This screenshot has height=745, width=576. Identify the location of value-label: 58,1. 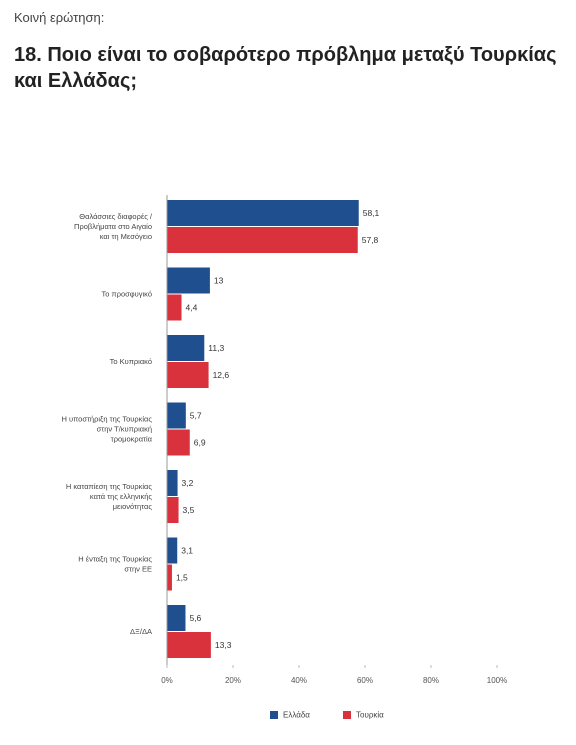
(371, 213).